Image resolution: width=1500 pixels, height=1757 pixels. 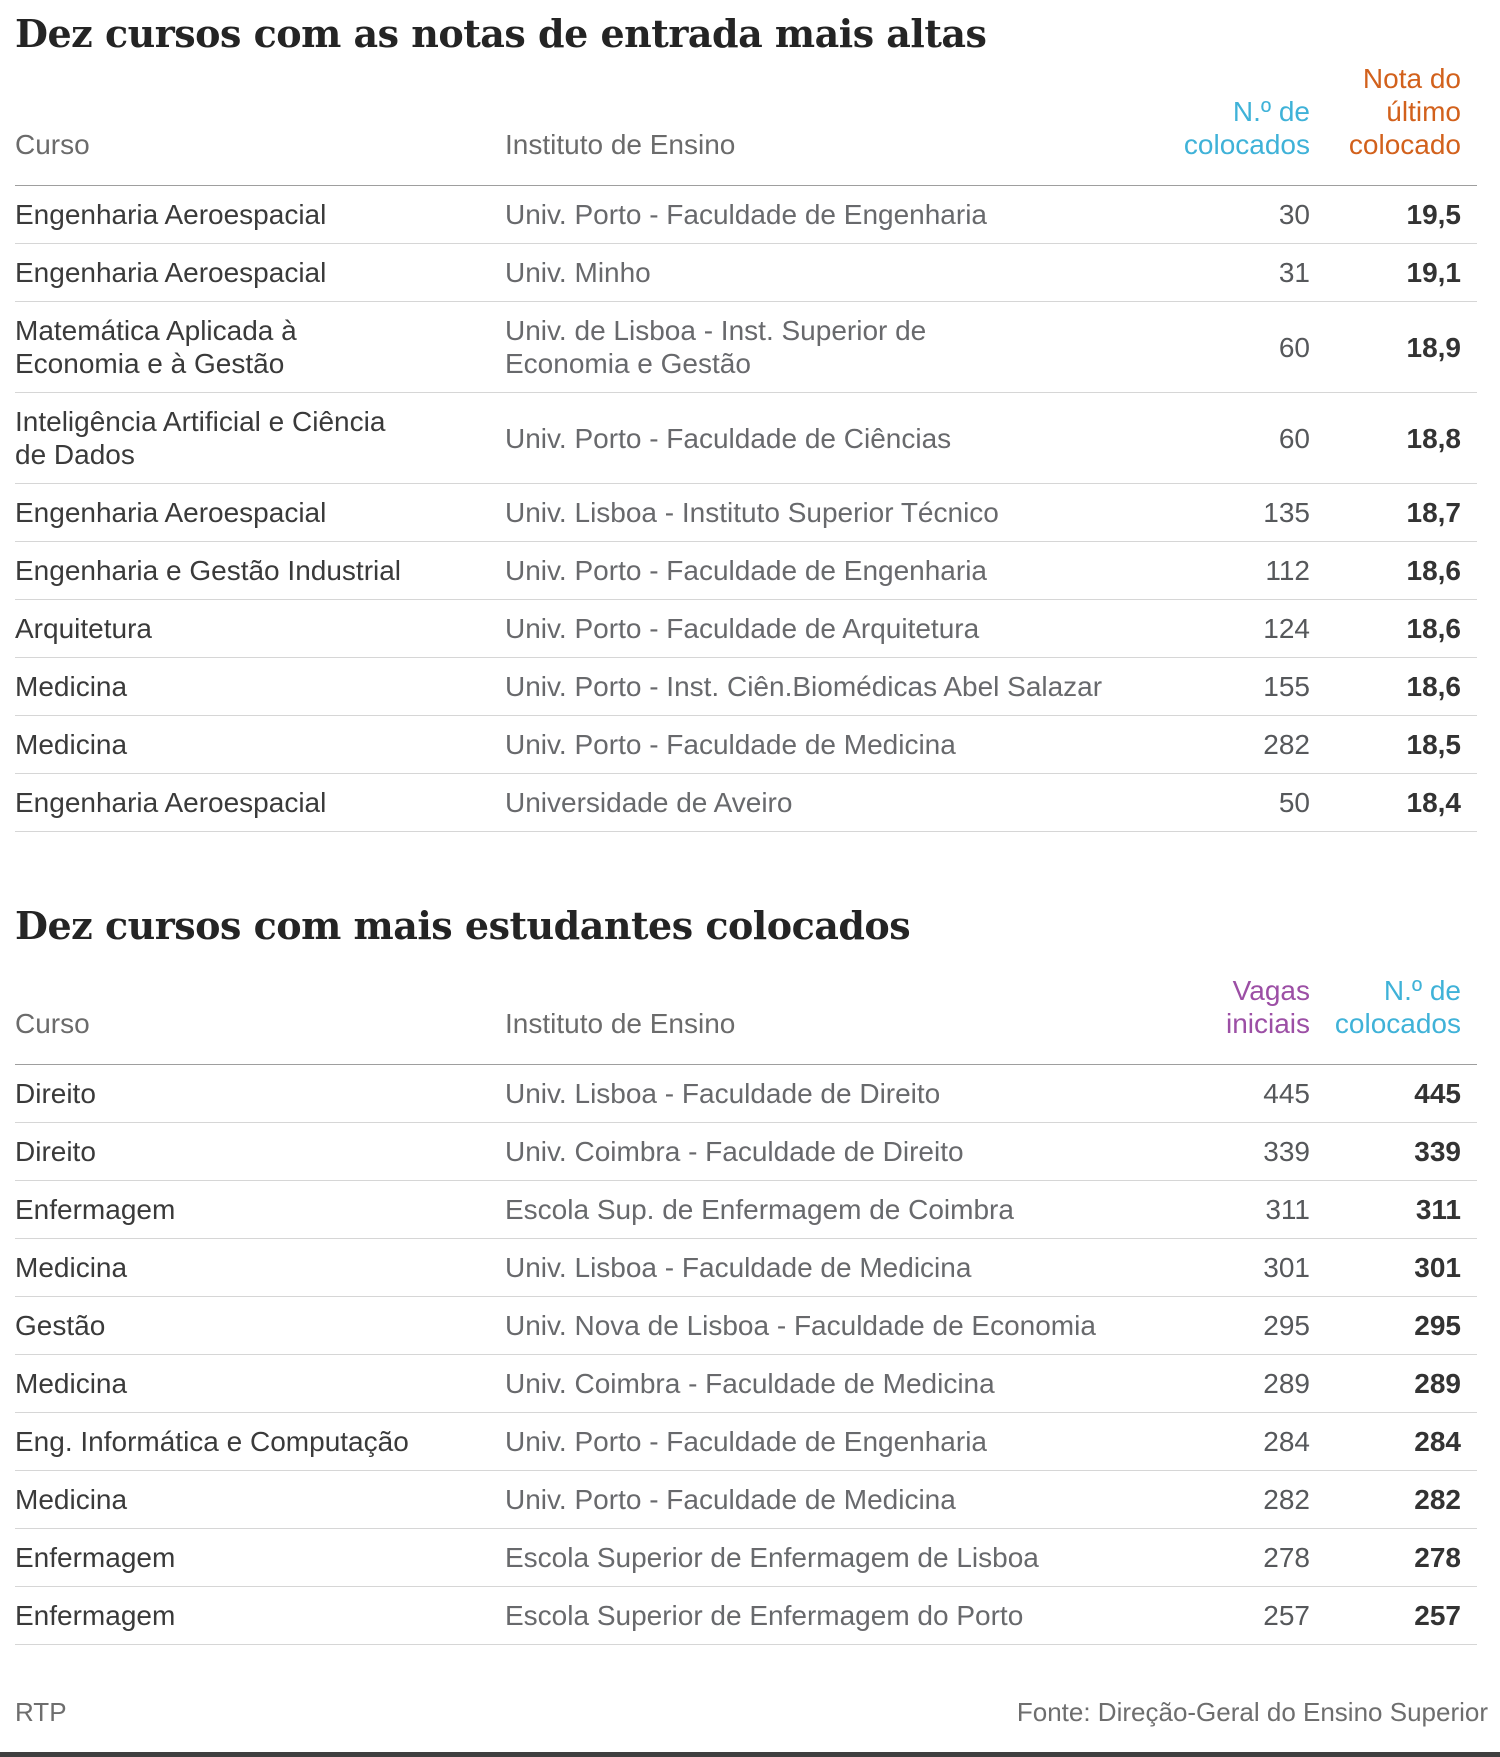 What do you see at coordinates (1294, 214) in the screenshot?
I see `count-cell: 30` at bounding box center [1294, 214].